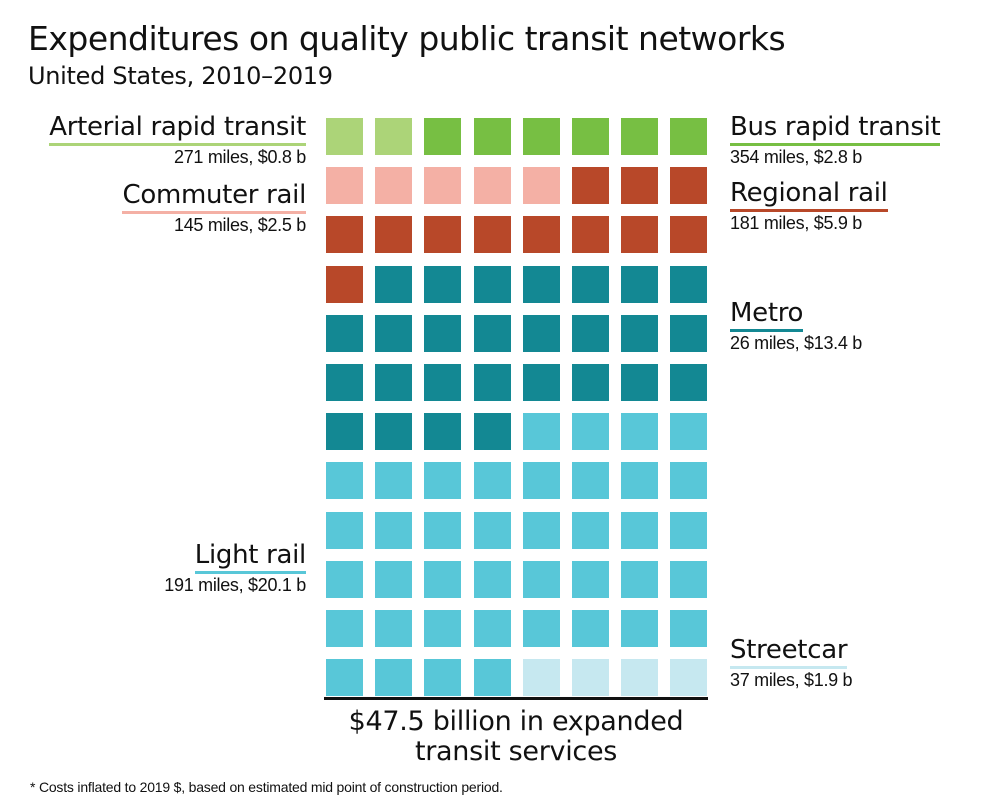 The image size is (1000, 810). I want to click on label-regional-rail: Regional rail 181 miles, $5.9 b, so click(809, 206).